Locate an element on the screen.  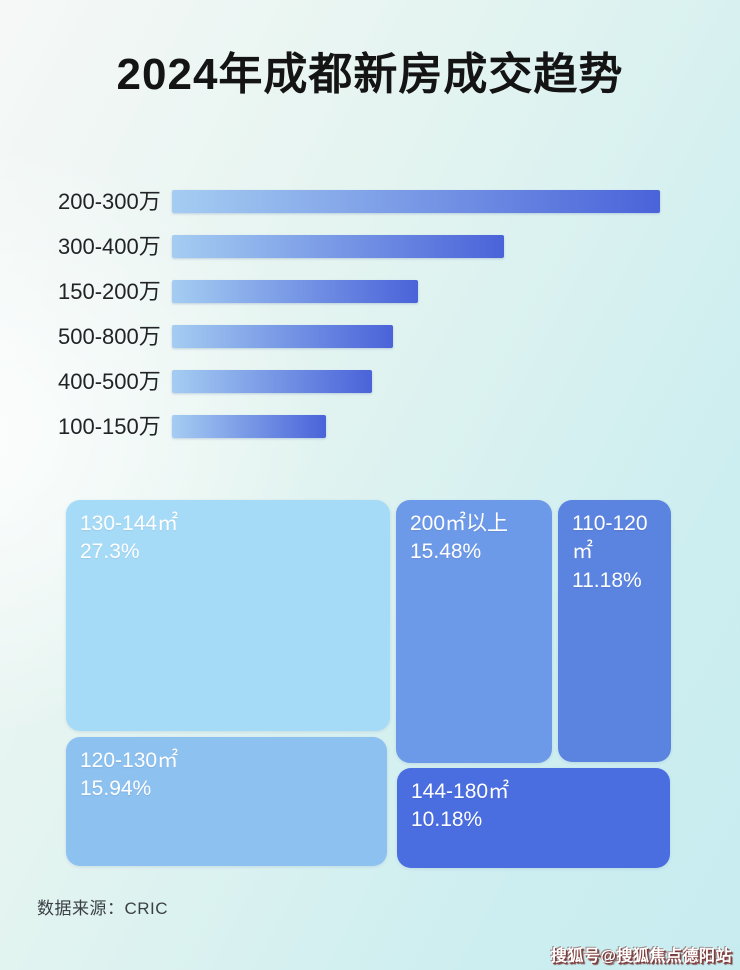
tile-label: 120-130㎡ is located at coordinates (129, 760).